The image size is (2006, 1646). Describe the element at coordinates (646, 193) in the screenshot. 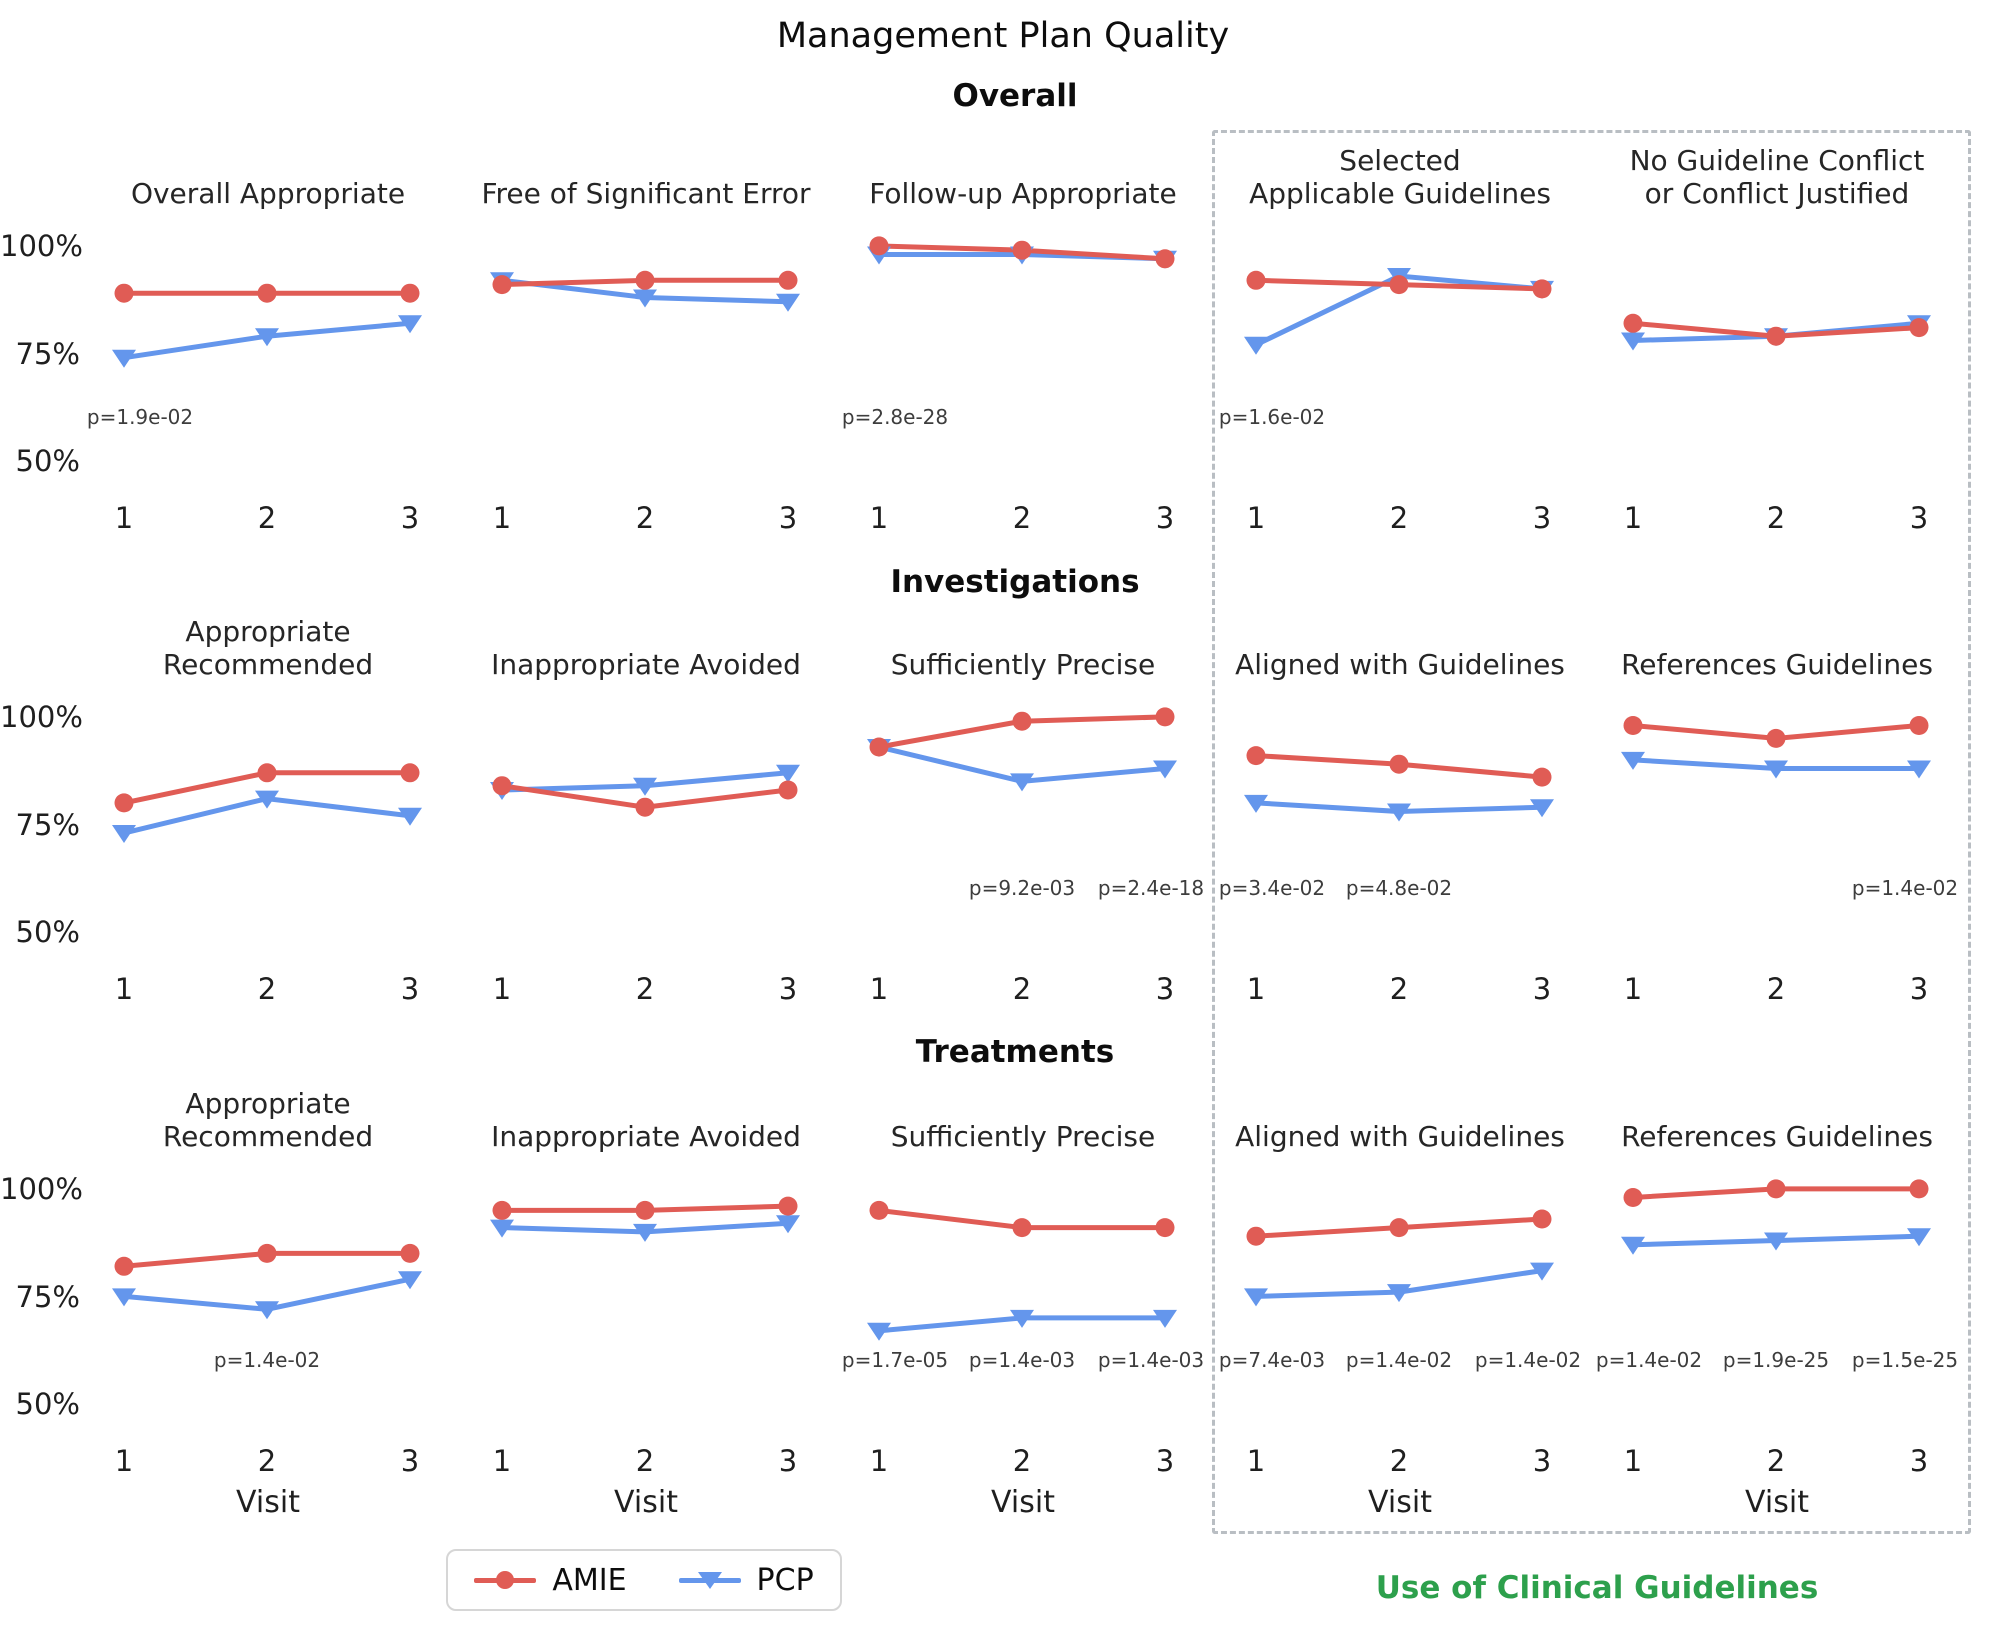

I see `subplot-title: Free of Significant Error` at that location.